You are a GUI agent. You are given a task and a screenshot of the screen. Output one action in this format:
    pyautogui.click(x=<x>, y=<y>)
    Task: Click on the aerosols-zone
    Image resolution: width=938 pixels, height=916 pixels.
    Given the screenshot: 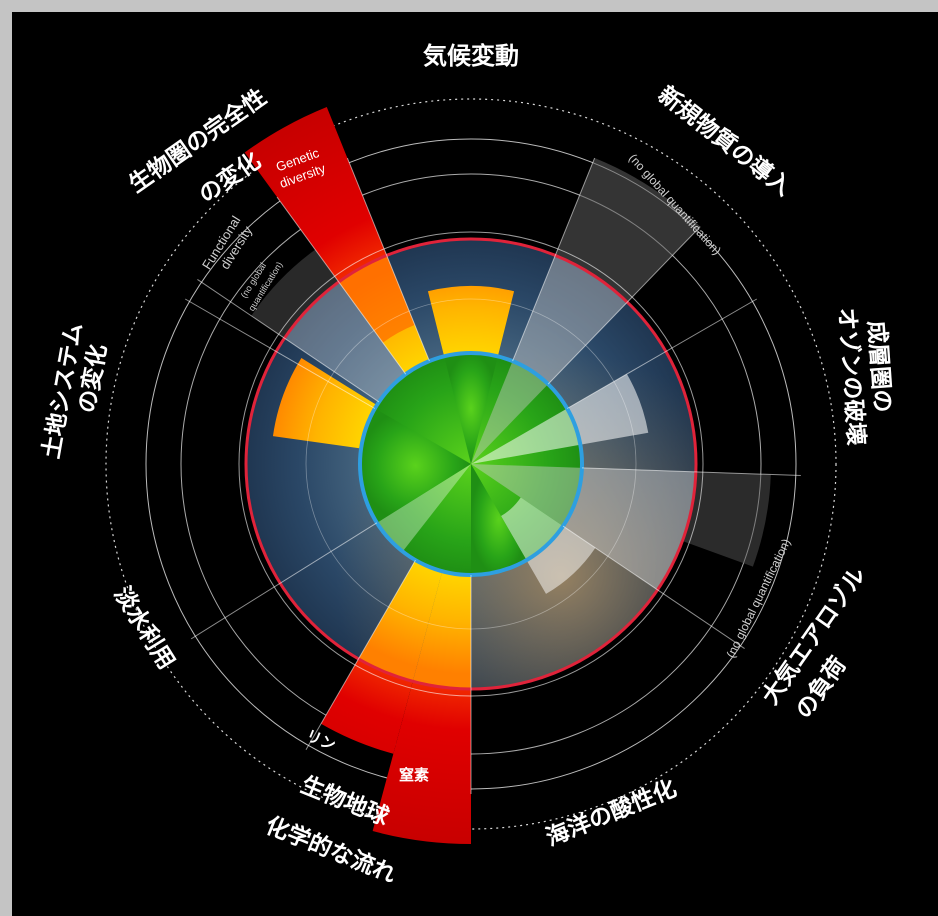 What is the action you would take?
    pyautogui.click(x=583, y=527)
    